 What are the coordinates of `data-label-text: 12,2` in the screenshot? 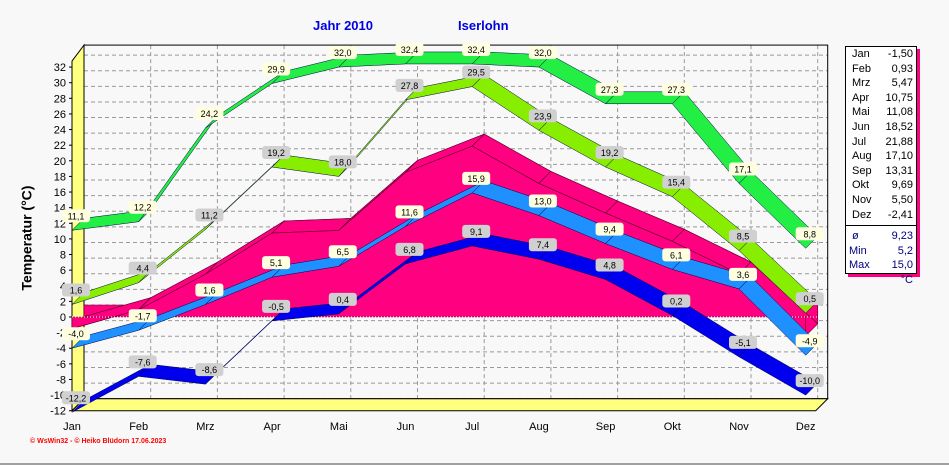 It's located at (143, 208).